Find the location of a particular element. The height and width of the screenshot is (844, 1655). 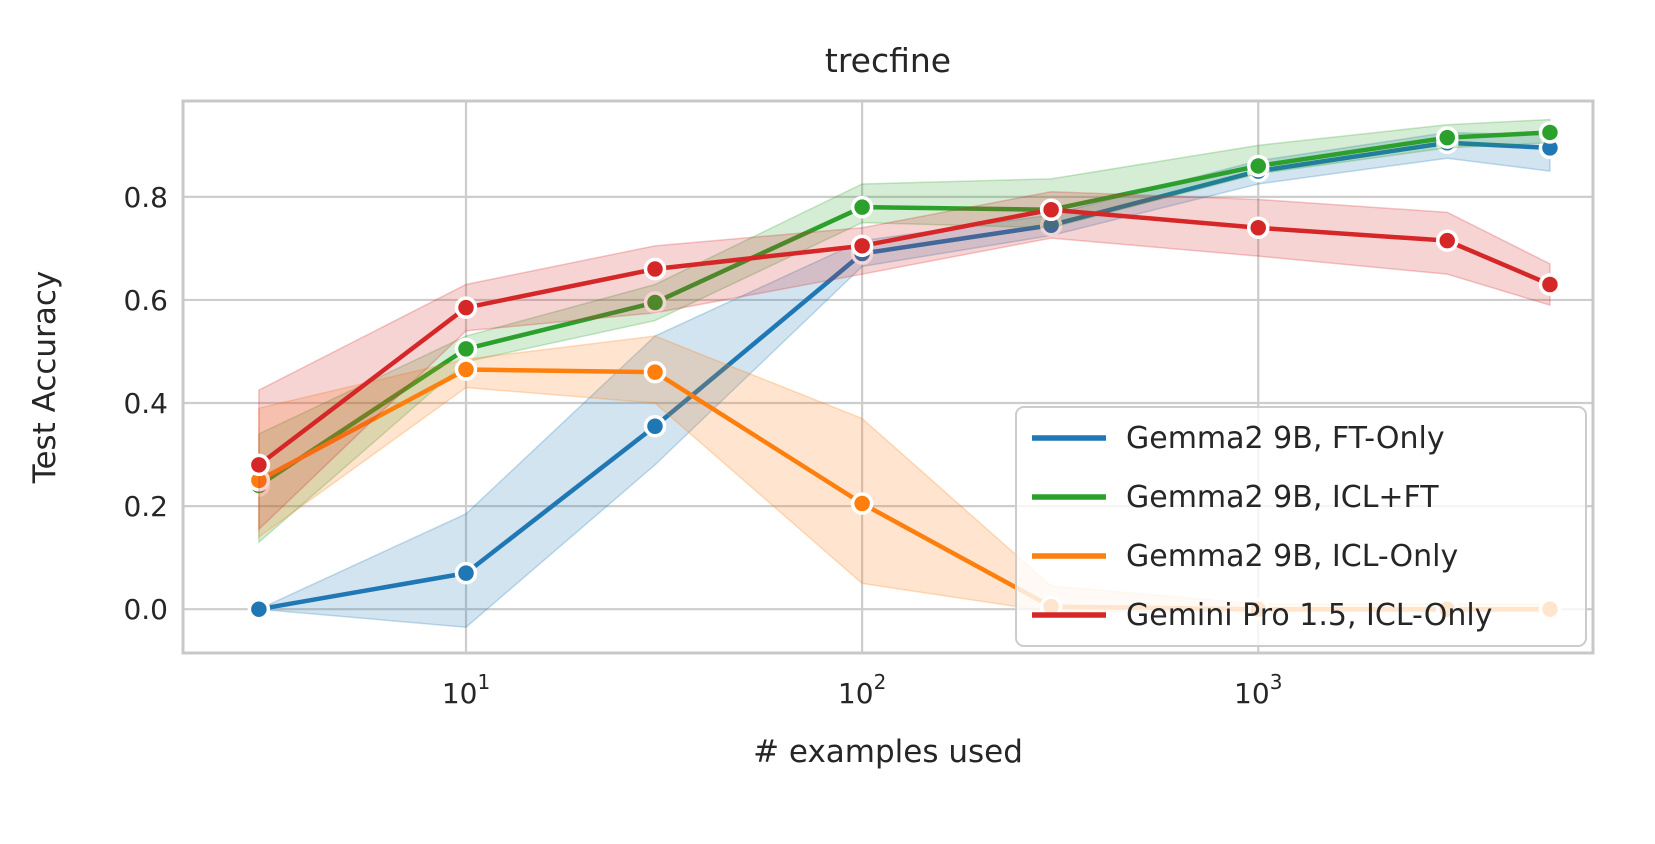

x-tick-label: 10³ is located at coordinates (1258, 690).